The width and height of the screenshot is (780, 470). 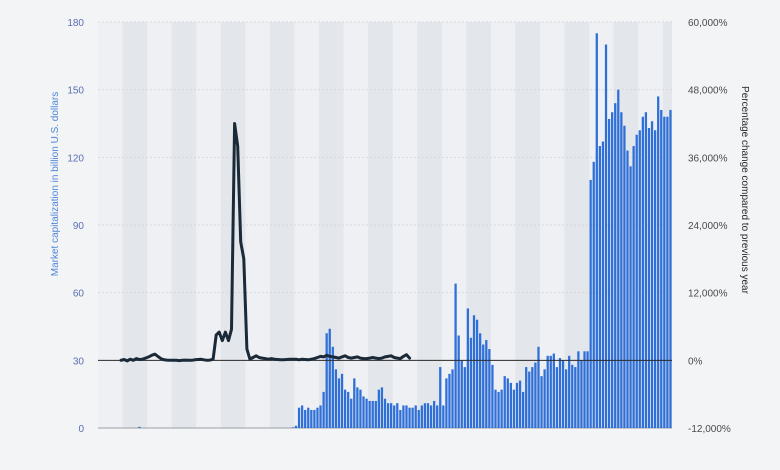 I want to click on right-tick-label: 36,000%, so click(x=708, y=158).